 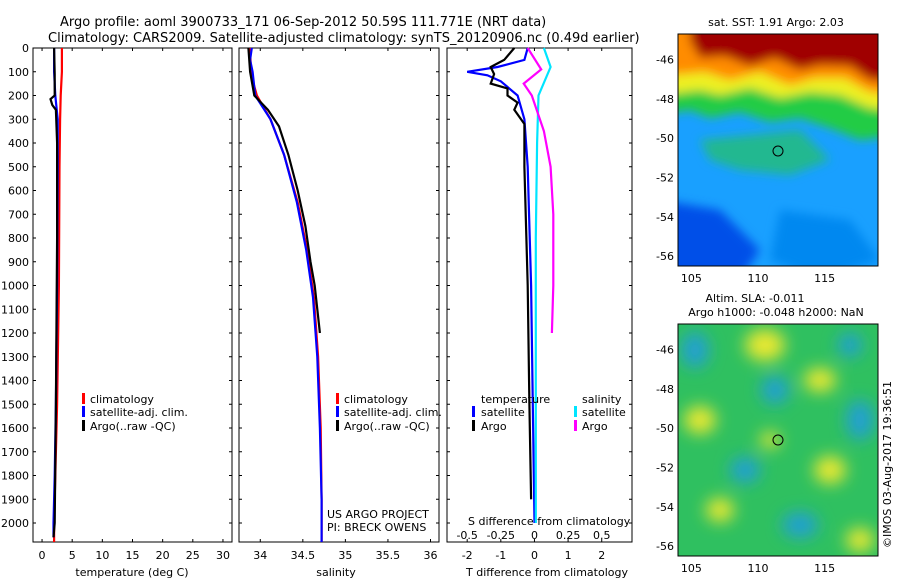 I want to click on series-temperature-argo-raw-qc-, so click(x=54, y=292).